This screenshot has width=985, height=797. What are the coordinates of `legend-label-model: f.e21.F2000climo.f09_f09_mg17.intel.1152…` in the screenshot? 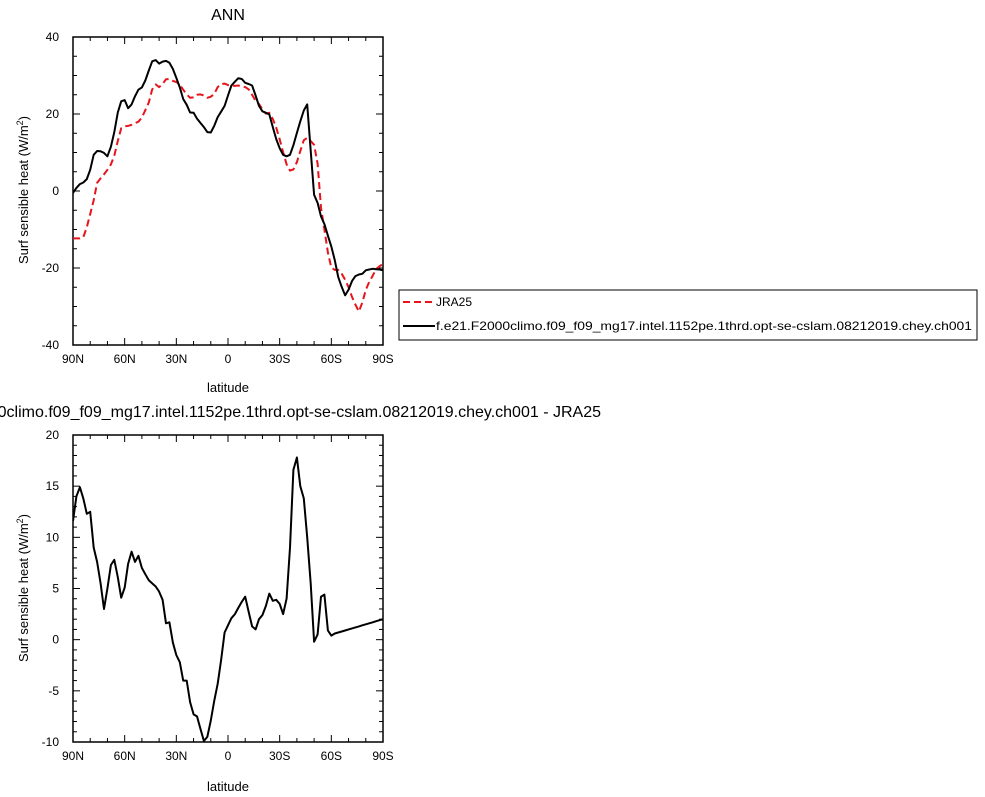 It's located at (704, 326).